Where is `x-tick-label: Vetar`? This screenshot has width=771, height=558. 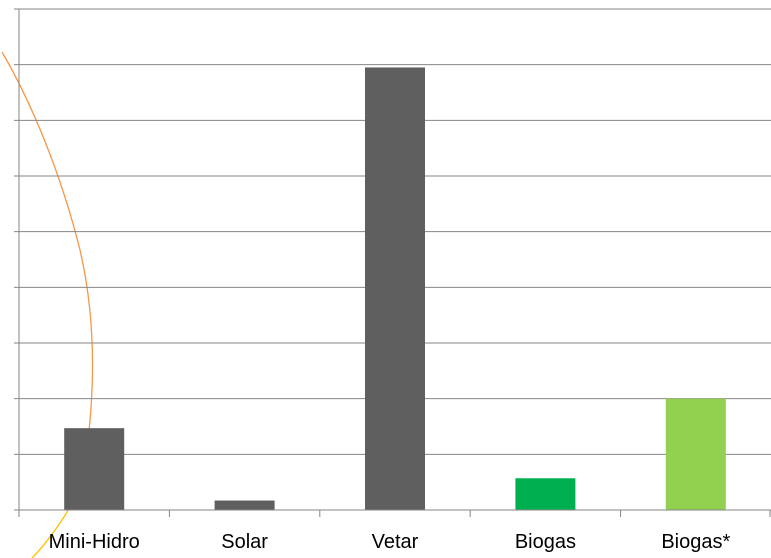 x-tick-label: Vetar is located at coordinates (395, 542).